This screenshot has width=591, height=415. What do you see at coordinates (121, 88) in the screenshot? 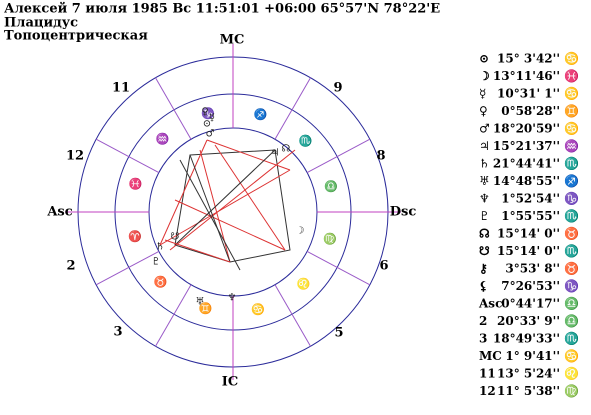
I see `cusp-label: 11` at bounding box center [121, 88].